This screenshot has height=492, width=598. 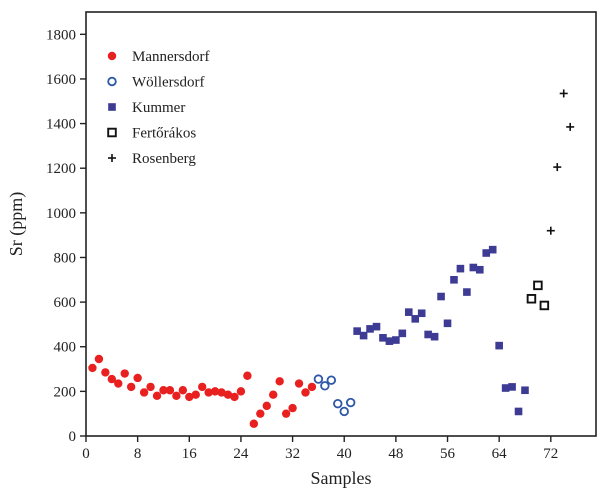 I want to click on y-tick-label: 1200, so click(x=61, y=169).